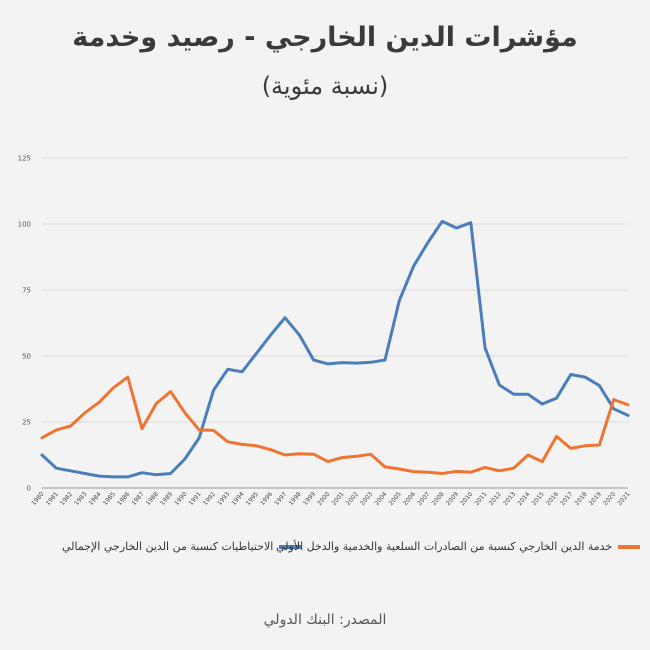  I want to click on x-tick-label: 2012, so click(495, 499).